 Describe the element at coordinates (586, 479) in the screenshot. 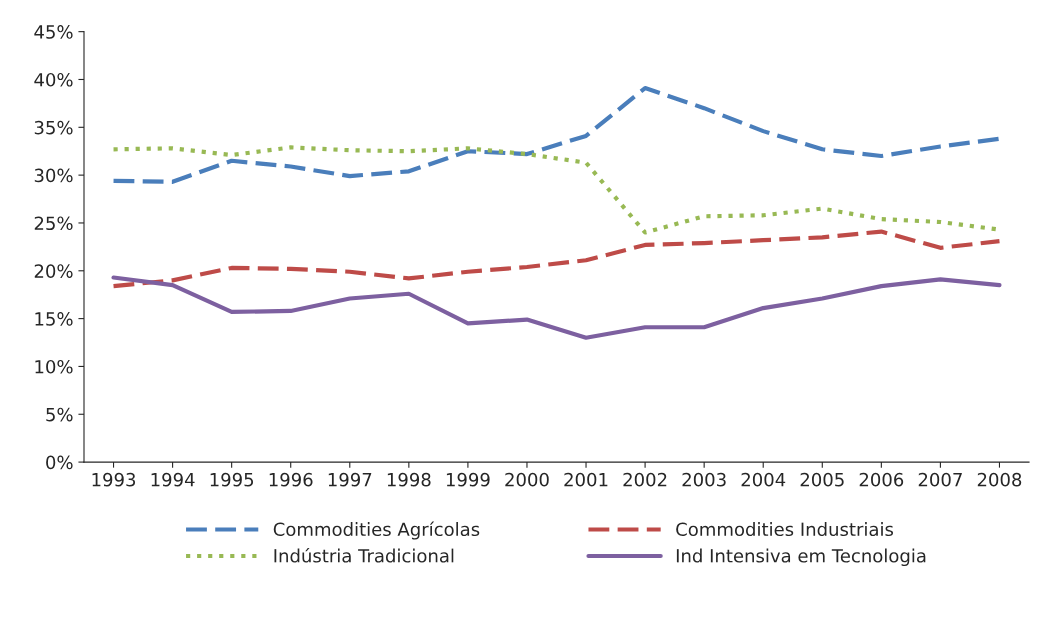

I see `x-tick-label: 2001` at that location.